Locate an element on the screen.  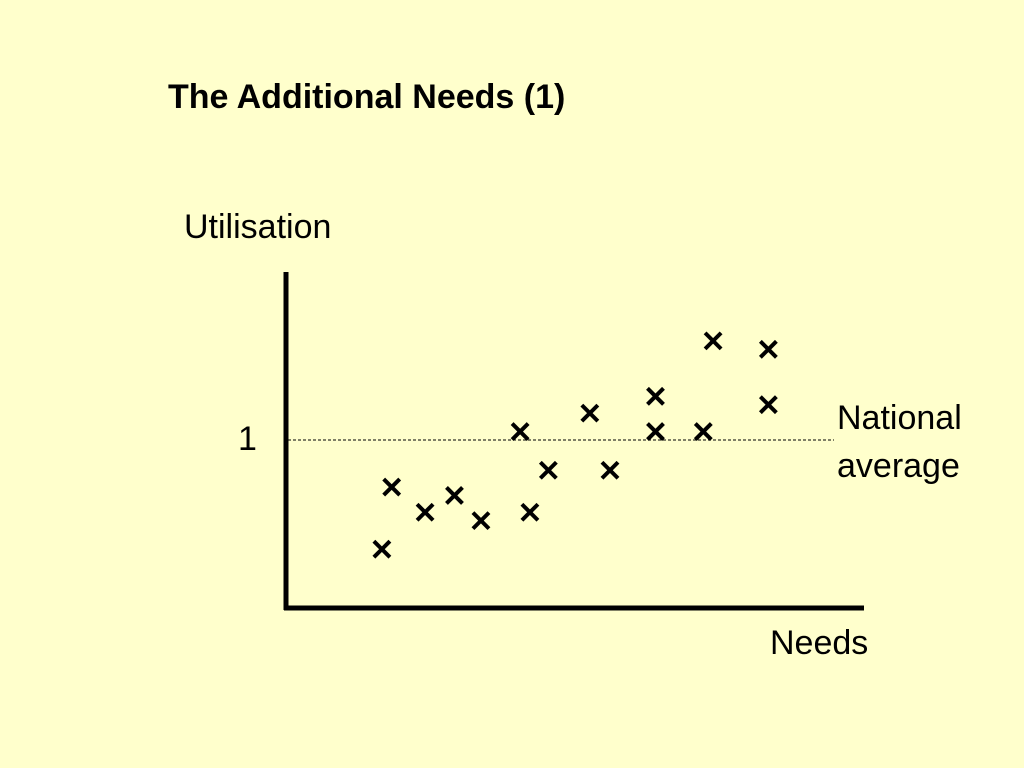
national-average-label-line1: National is located at coordinates (899, 418).